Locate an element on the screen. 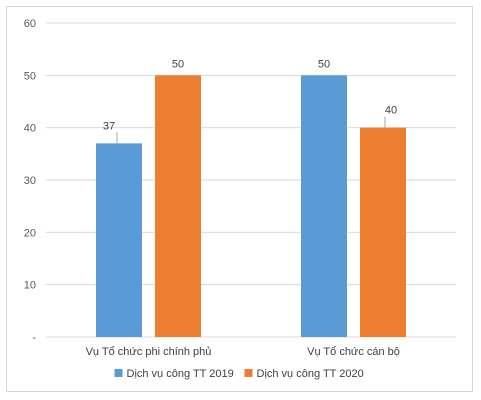 The height and width of the screenshot is (400, 481). data-labels: 37 50 50 40 is located at coordinates (250, 95).